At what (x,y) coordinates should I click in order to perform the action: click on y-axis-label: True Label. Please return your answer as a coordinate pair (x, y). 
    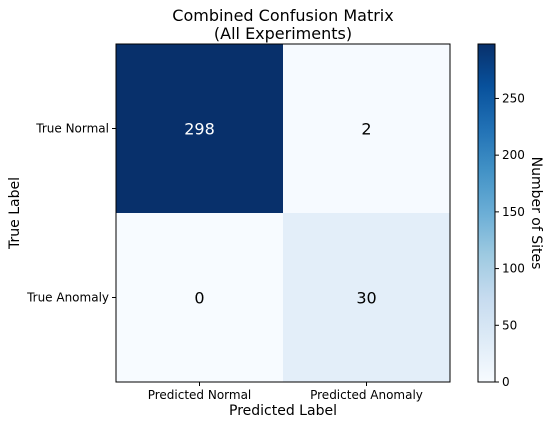
    Looking at the image, I should click on (15, 213).